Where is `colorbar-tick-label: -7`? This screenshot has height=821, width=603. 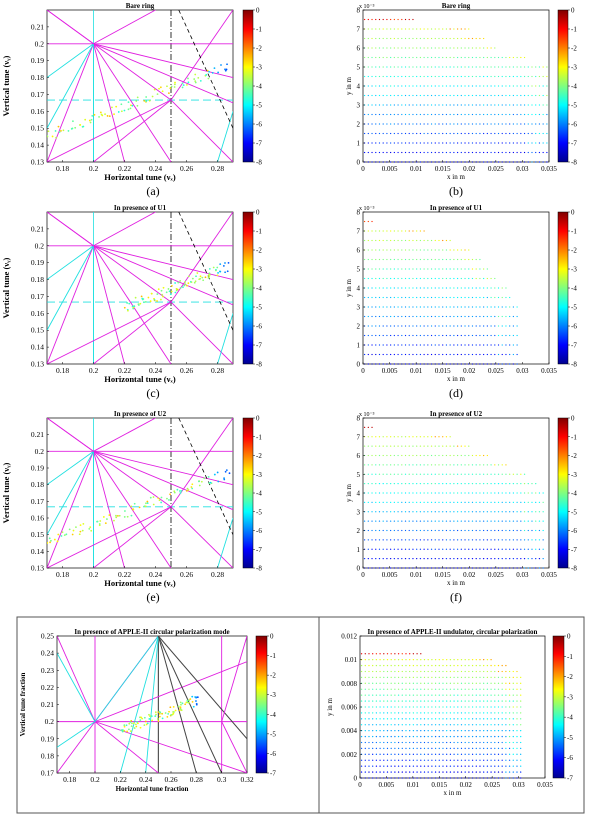 colorbar-tick-label: -7 is located at coordinates (259, 550).